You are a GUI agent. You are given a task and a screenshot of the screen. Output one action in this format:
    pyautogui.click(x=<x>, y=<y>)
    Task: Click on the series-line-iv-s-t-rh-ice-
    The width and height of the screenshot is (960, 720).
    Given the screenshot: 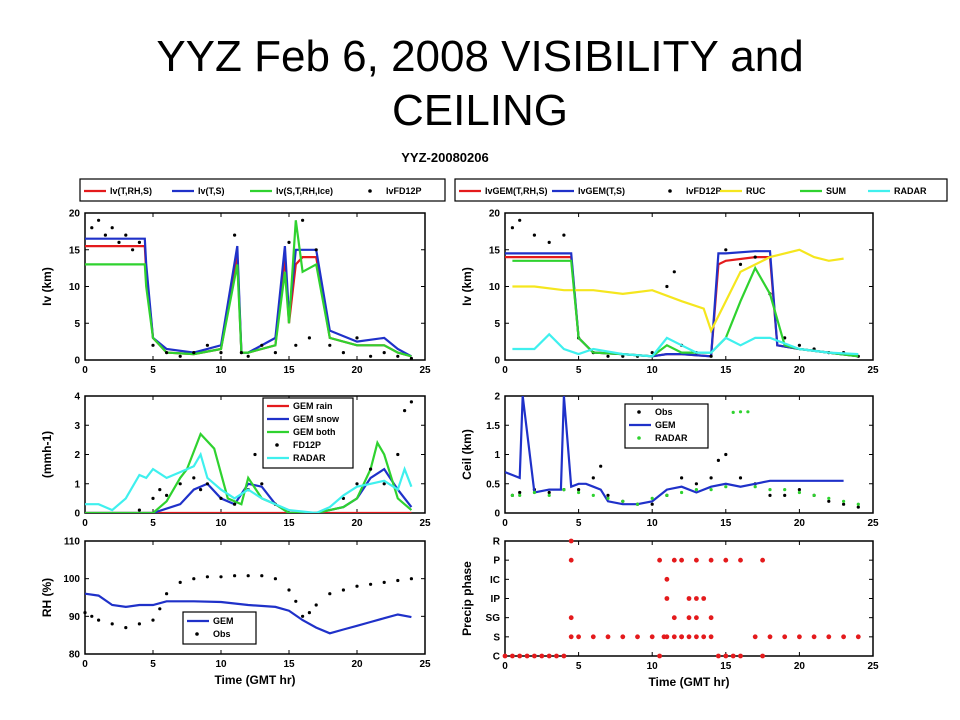 What is the action you would take?
    pyautogui.click(x=248, y=289)
    